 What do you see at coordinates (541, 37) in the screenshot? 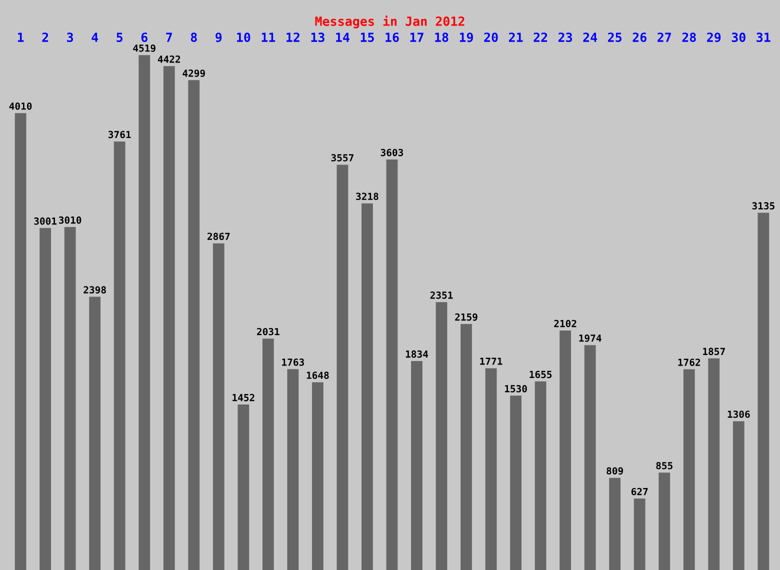
I see `x-tick-label: 22` at bounding box center [541, 37].